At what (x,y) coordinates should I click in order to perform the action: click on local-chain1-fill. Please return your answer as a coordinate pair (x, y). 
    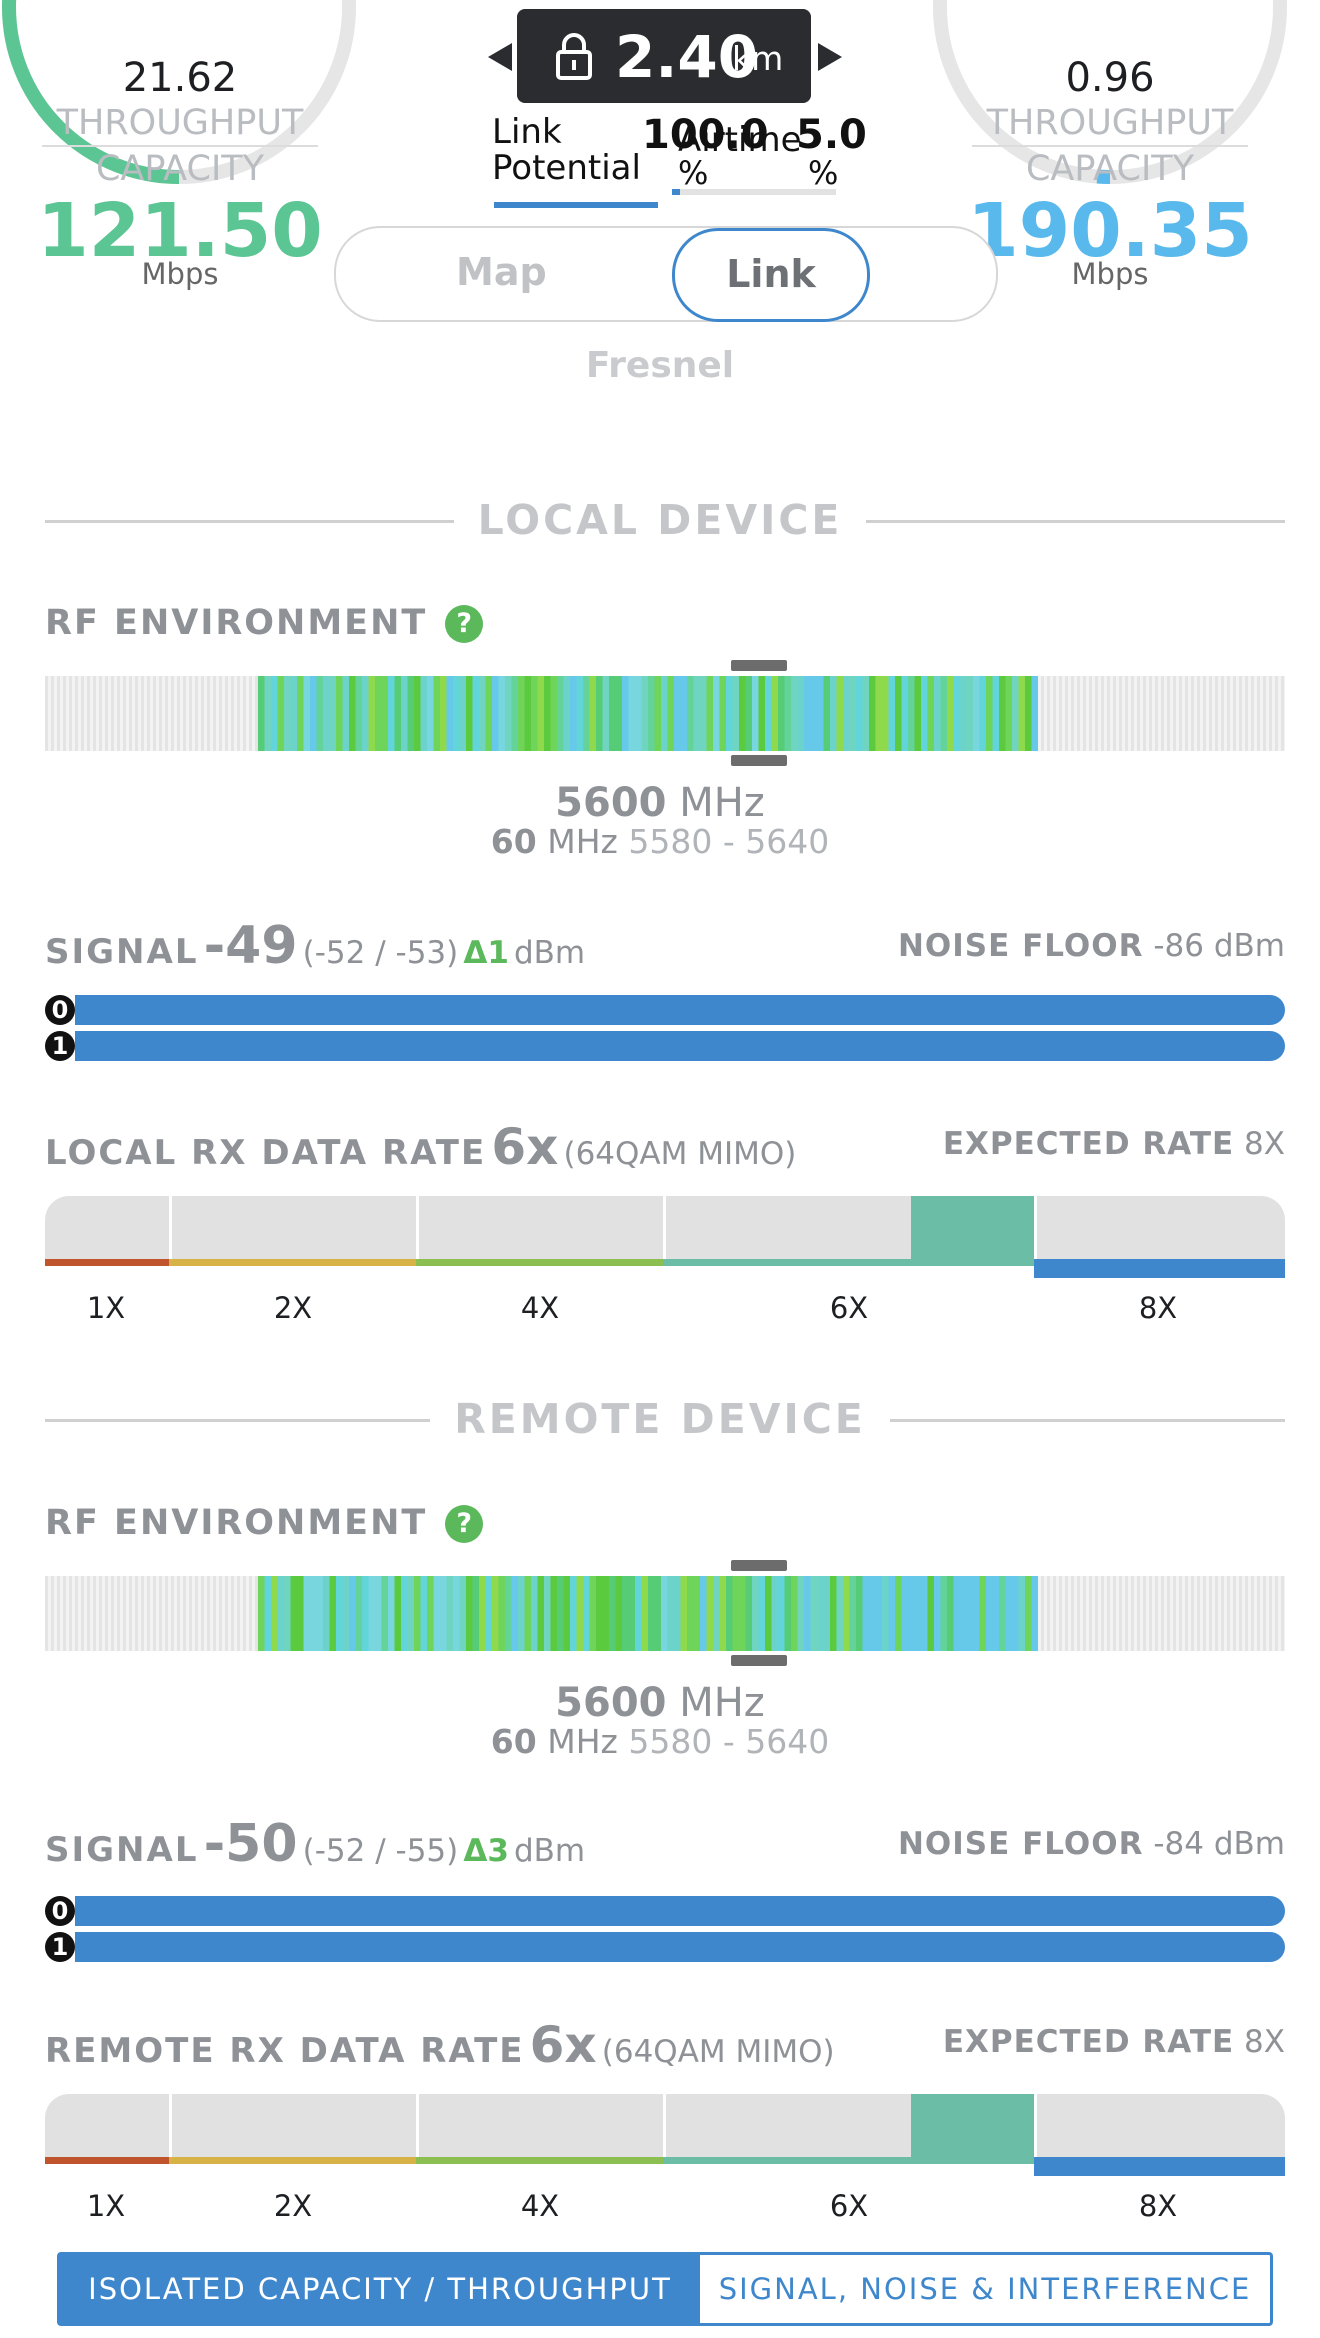
    Looking at the image, I should click on (680, 1046).